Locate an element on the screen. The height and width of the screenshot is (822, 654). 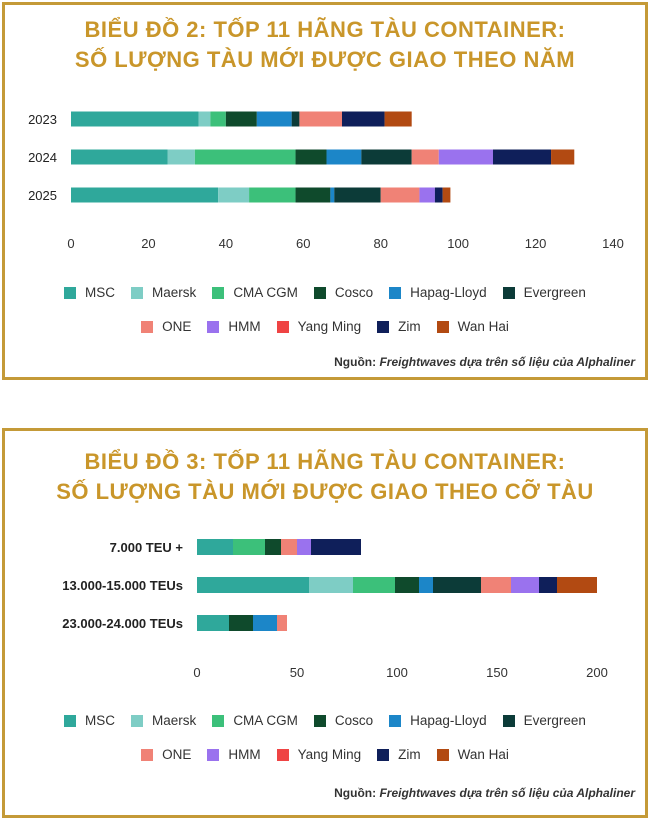
legend-swatch-evergreen is located at coordinates (508, 292).